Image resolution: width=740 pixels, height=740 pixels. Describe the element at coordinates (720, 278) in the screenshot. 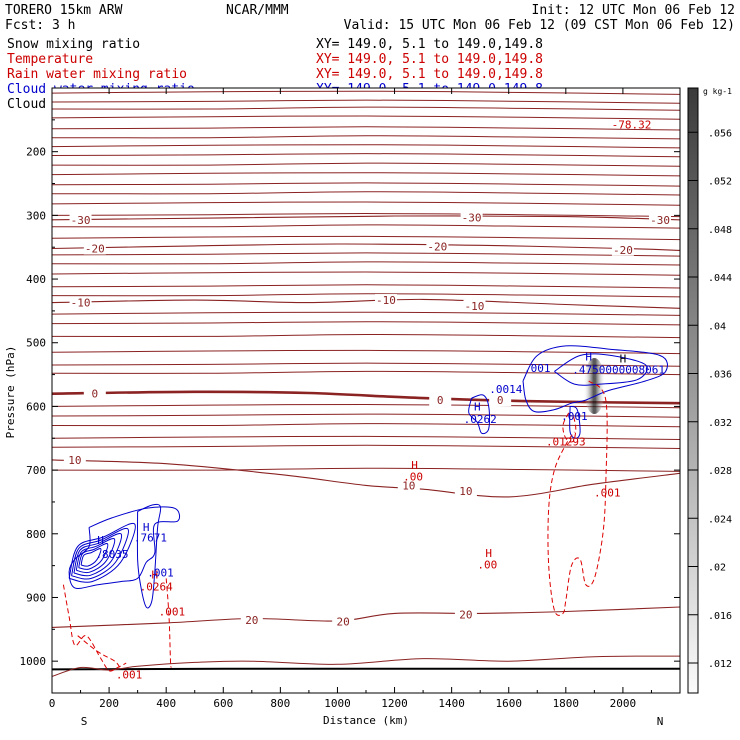

I see `colorbar-tick-label: .044` at that location.